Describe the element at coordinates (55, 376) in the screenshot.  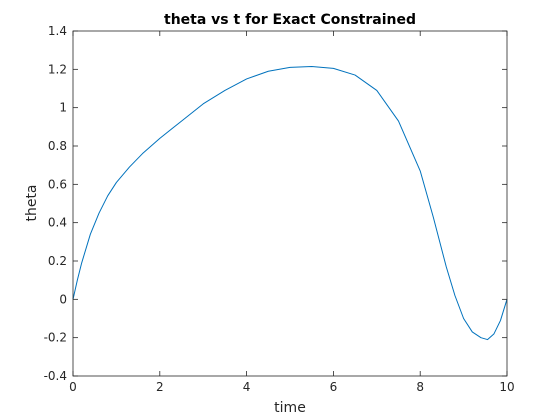
I see `y-tick-label: -0.4` at that location.